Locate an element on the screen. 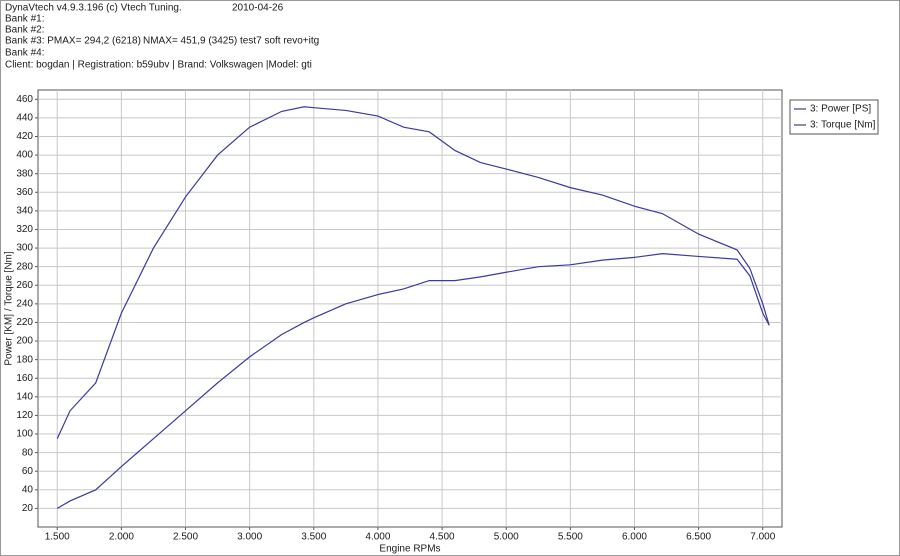  y-axis-label: Power [KM] / Torque [Nm] is located at coordinates (9, 308).